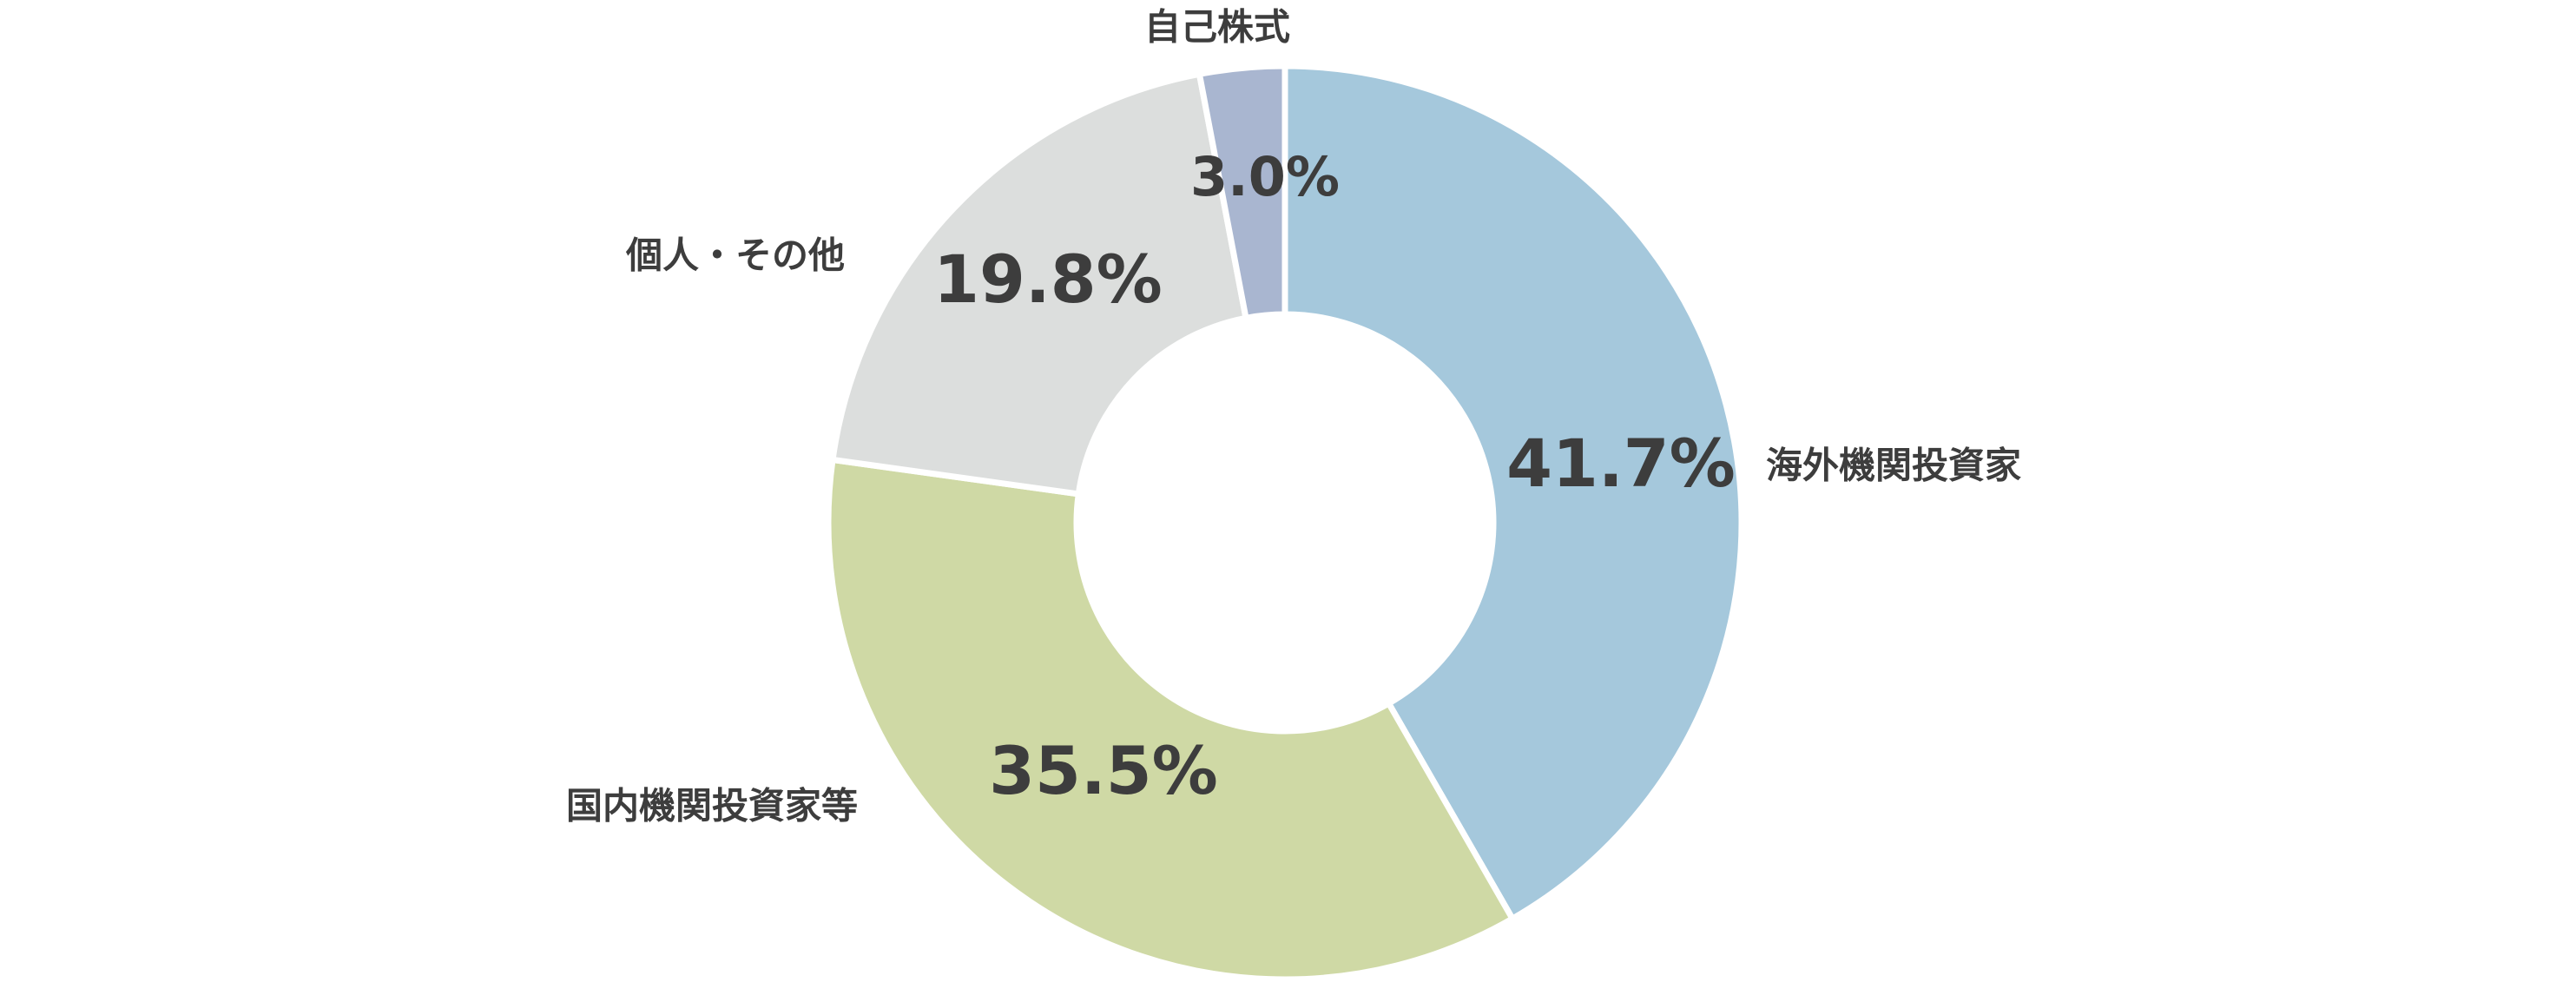  What do you see at coordinates (1621, 463) in the screenshot?
I see `value-label: 41.7%` at bounding box center [1621, 463].